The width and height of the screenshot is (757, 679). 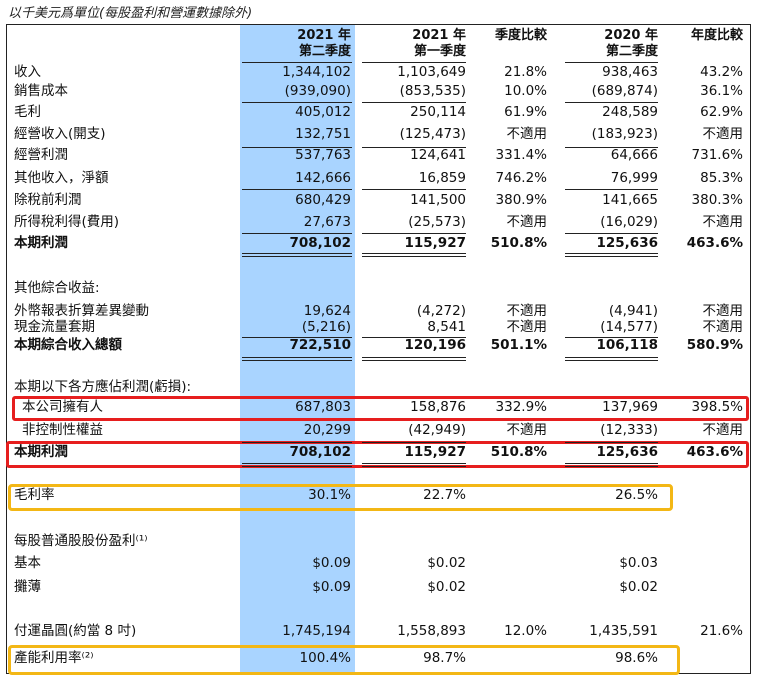 I want to click on table-row: 攤薄 $0.09 $0.02 $0.02, so click(x=378, y=587).